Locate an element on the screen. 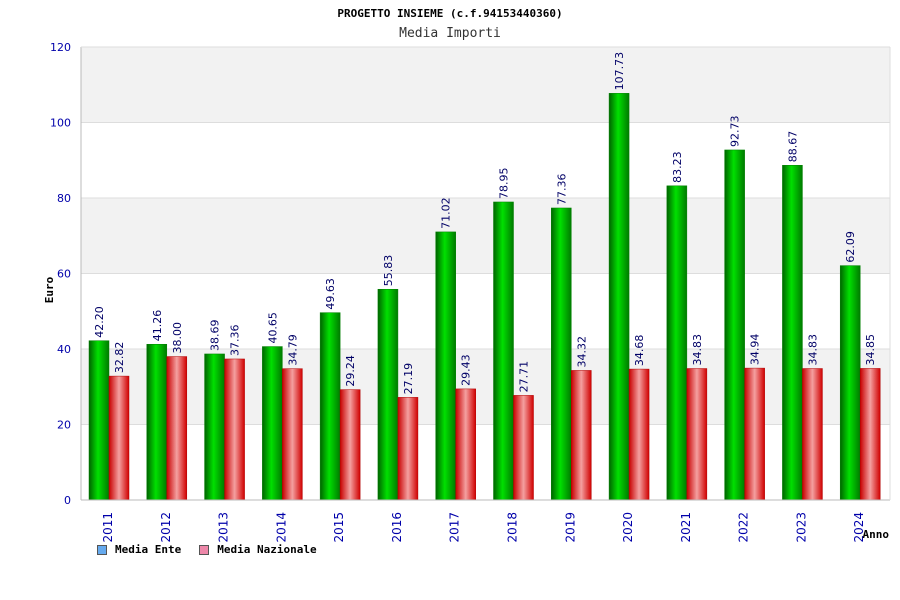  chart-legend: Media Ente Media Nazionale is located at coordinates (207, 549).